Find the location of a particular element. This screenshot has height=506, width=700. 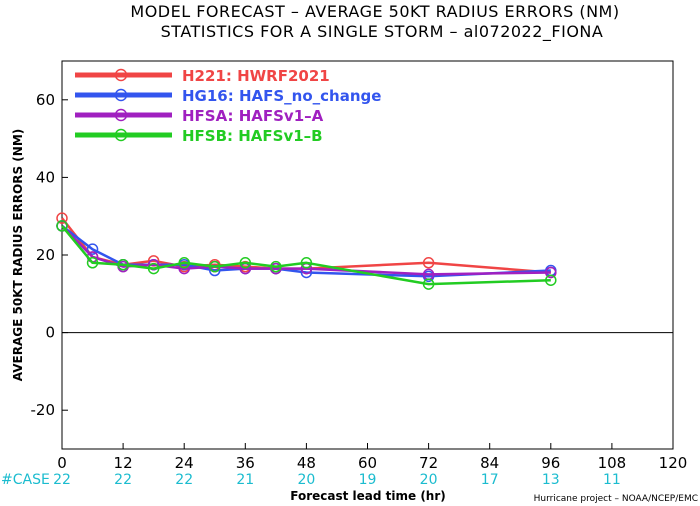

legend-label: HFSB: HAFSv1–B is located at coordinates (252, 136).